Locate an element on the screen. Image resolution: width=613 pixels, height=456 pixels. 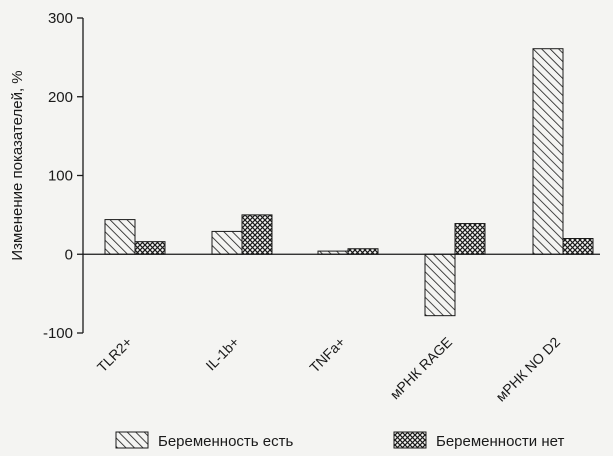
legend-swatch-pregnancy-no is located at coordinates (410, 440).